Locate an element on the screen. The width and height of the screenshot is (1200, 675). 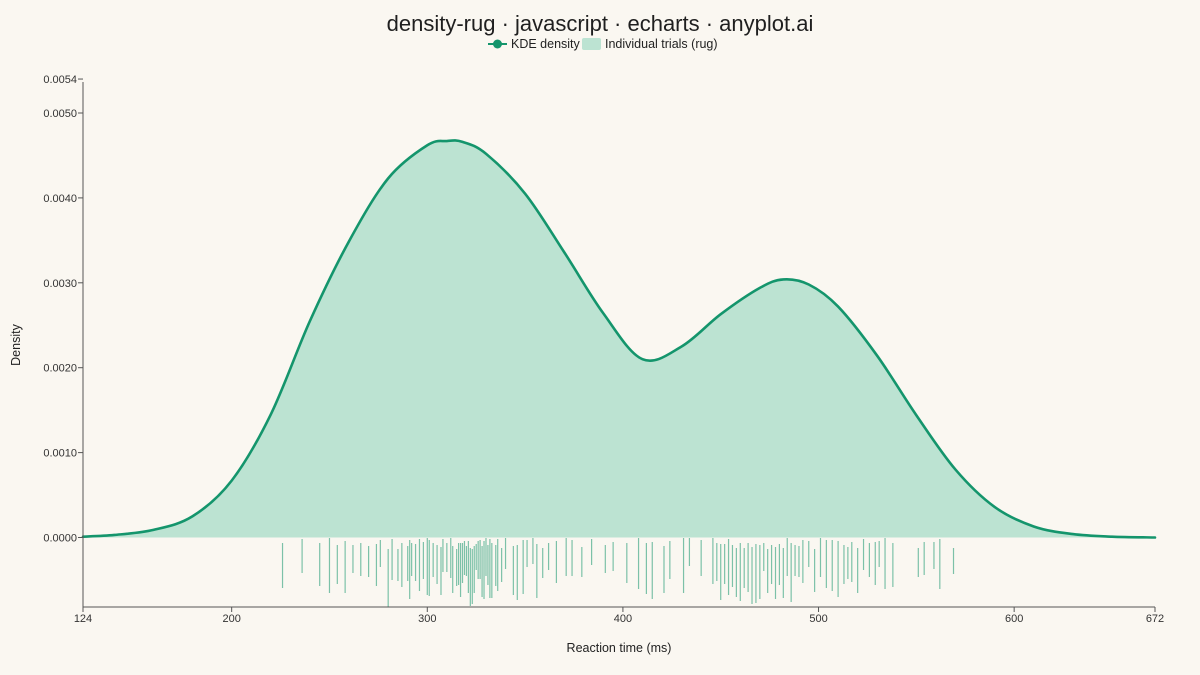
y-tick-label: 0.0020 is located at coordinates (60, 369).